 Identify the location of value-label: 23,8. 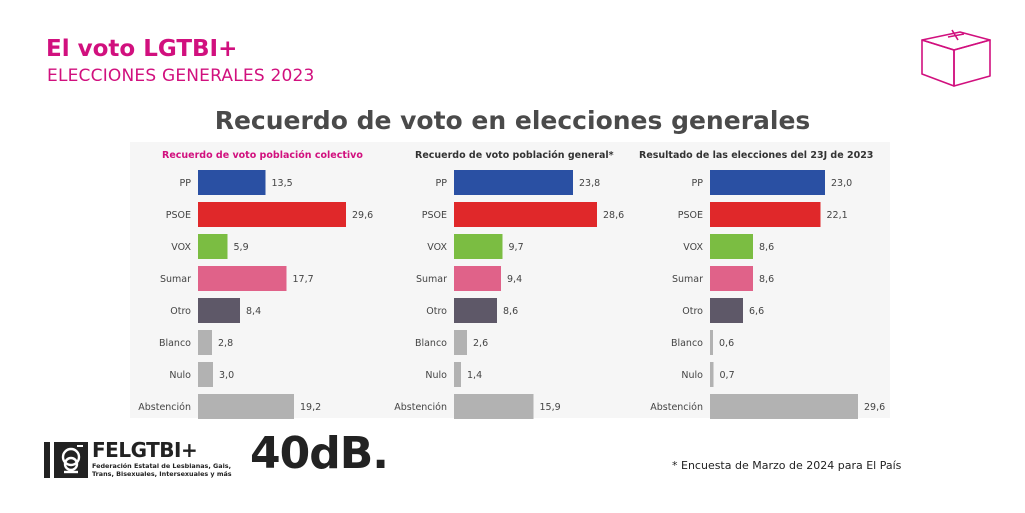
(589, 183).